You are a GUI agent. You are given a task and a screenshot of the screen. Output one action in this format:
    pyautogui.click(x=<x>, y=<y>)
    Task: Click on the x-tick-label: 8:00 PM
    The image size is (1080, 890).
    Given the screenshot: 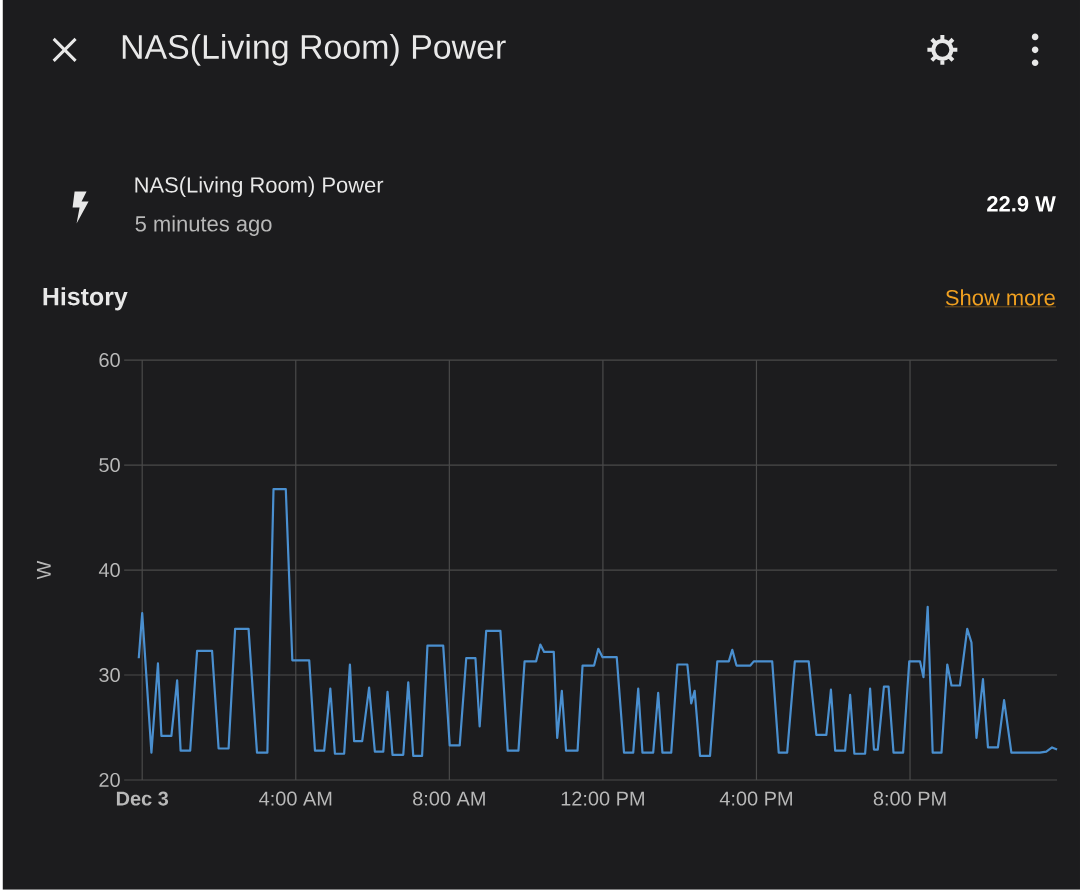 What is the action you would take?
    pyautogui.click(x=909, y=798)
    